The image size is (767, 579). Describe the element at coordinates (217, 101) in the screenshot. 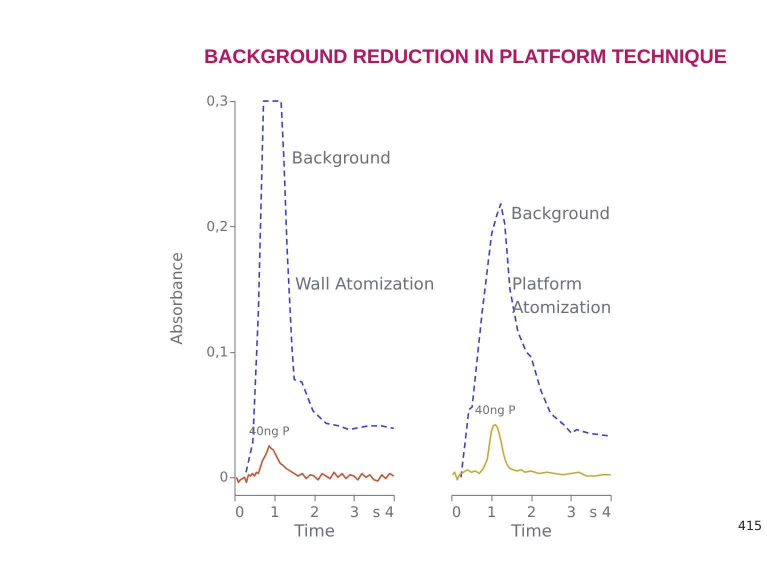

I see `y-tick-label: 0,3` at that location.